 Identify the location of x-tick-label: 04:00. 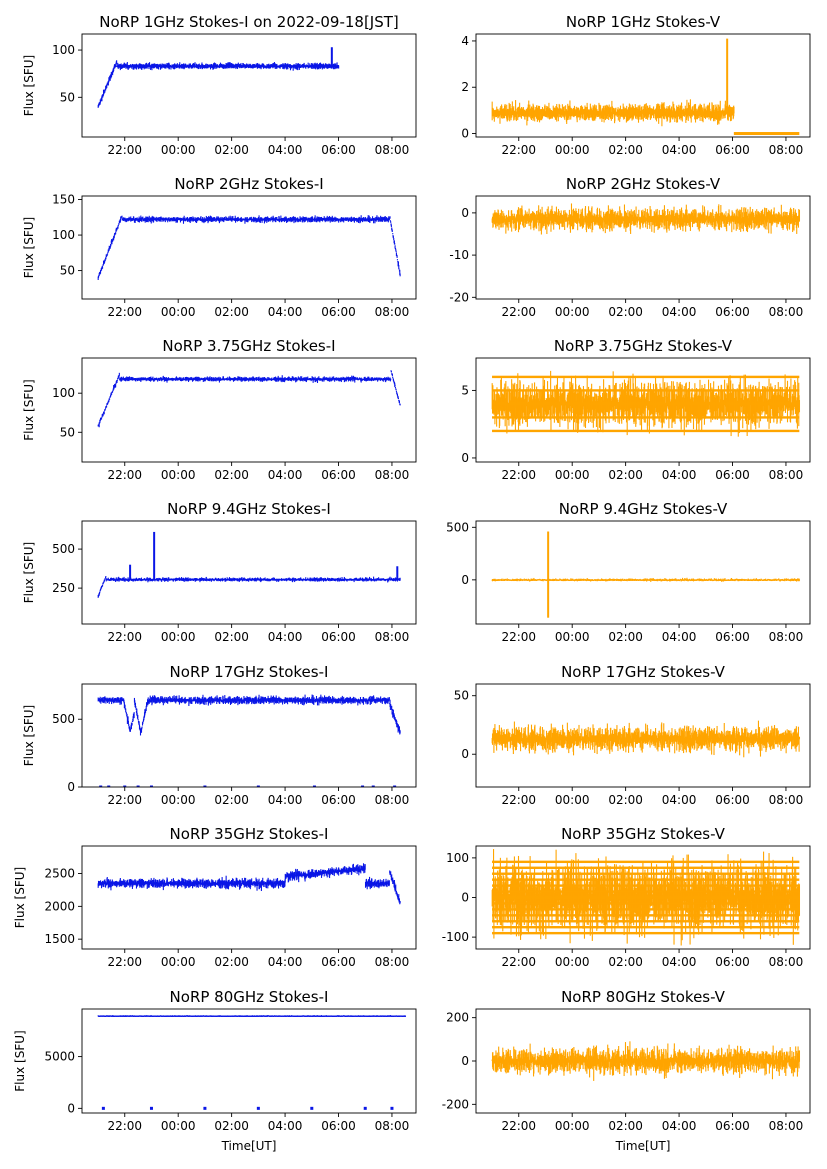
(285, 475).